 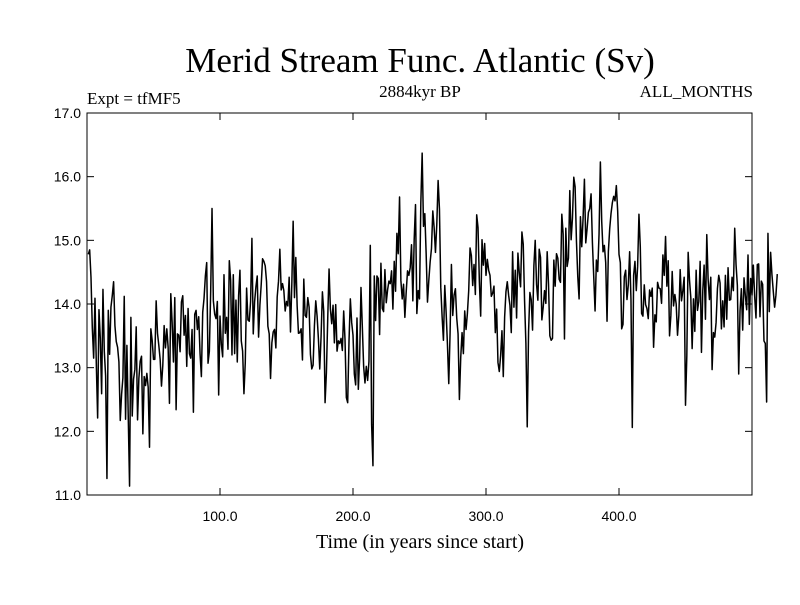 What do you see at coordinates (420, 60) in the screenshot?
I see `chart-title: Merid Stream Func. Atlantic (Sv)` at bounding box center [420, 60].